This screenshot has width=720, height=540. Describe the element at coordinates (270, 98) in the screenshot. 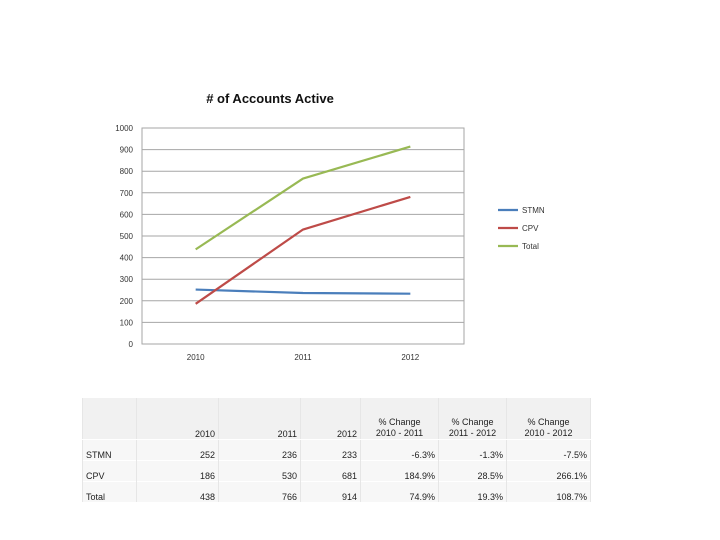

I see `chart-title: # of Accounts Active` at that location.